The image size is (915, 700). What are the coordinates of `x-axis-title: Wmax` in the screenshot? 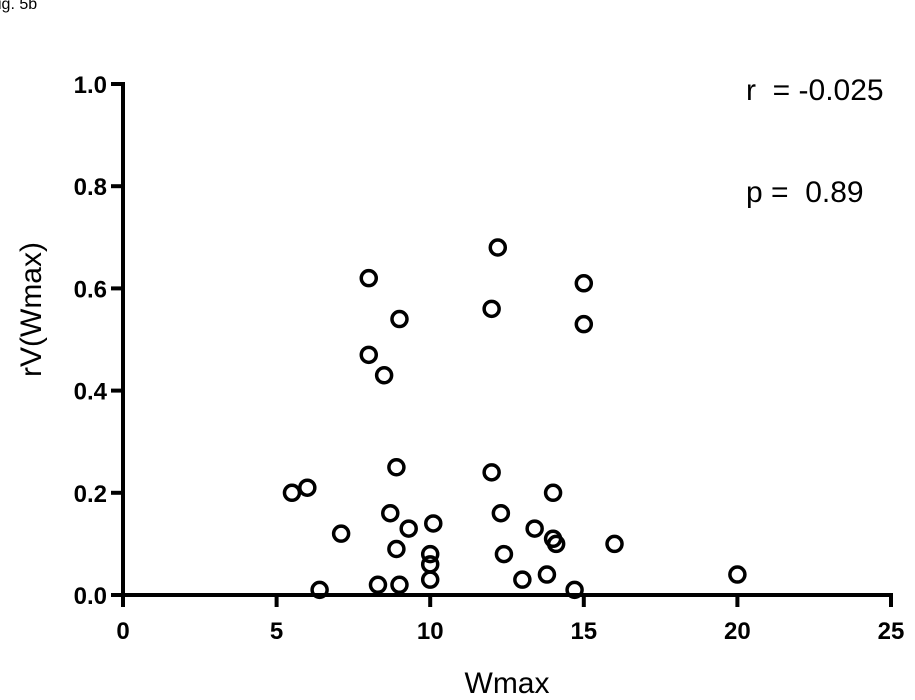 It's located at (507, 683).